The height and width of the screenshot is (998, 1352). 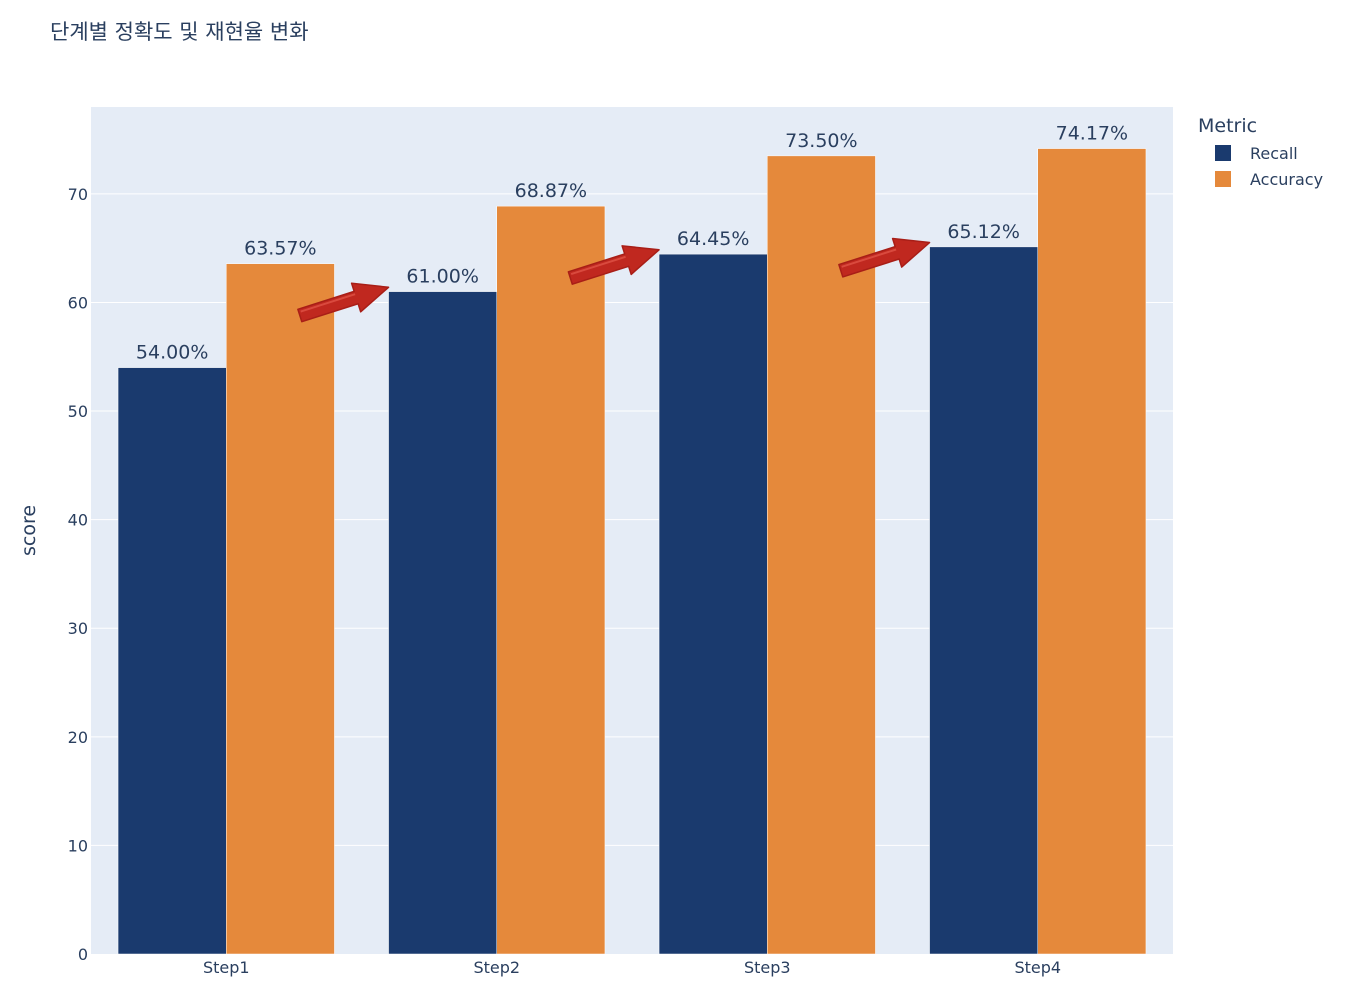 What do you see at coordinates (78, 194) in the screenshot?
I see `y-tick-label: 70` at bounding box center [78, 194].